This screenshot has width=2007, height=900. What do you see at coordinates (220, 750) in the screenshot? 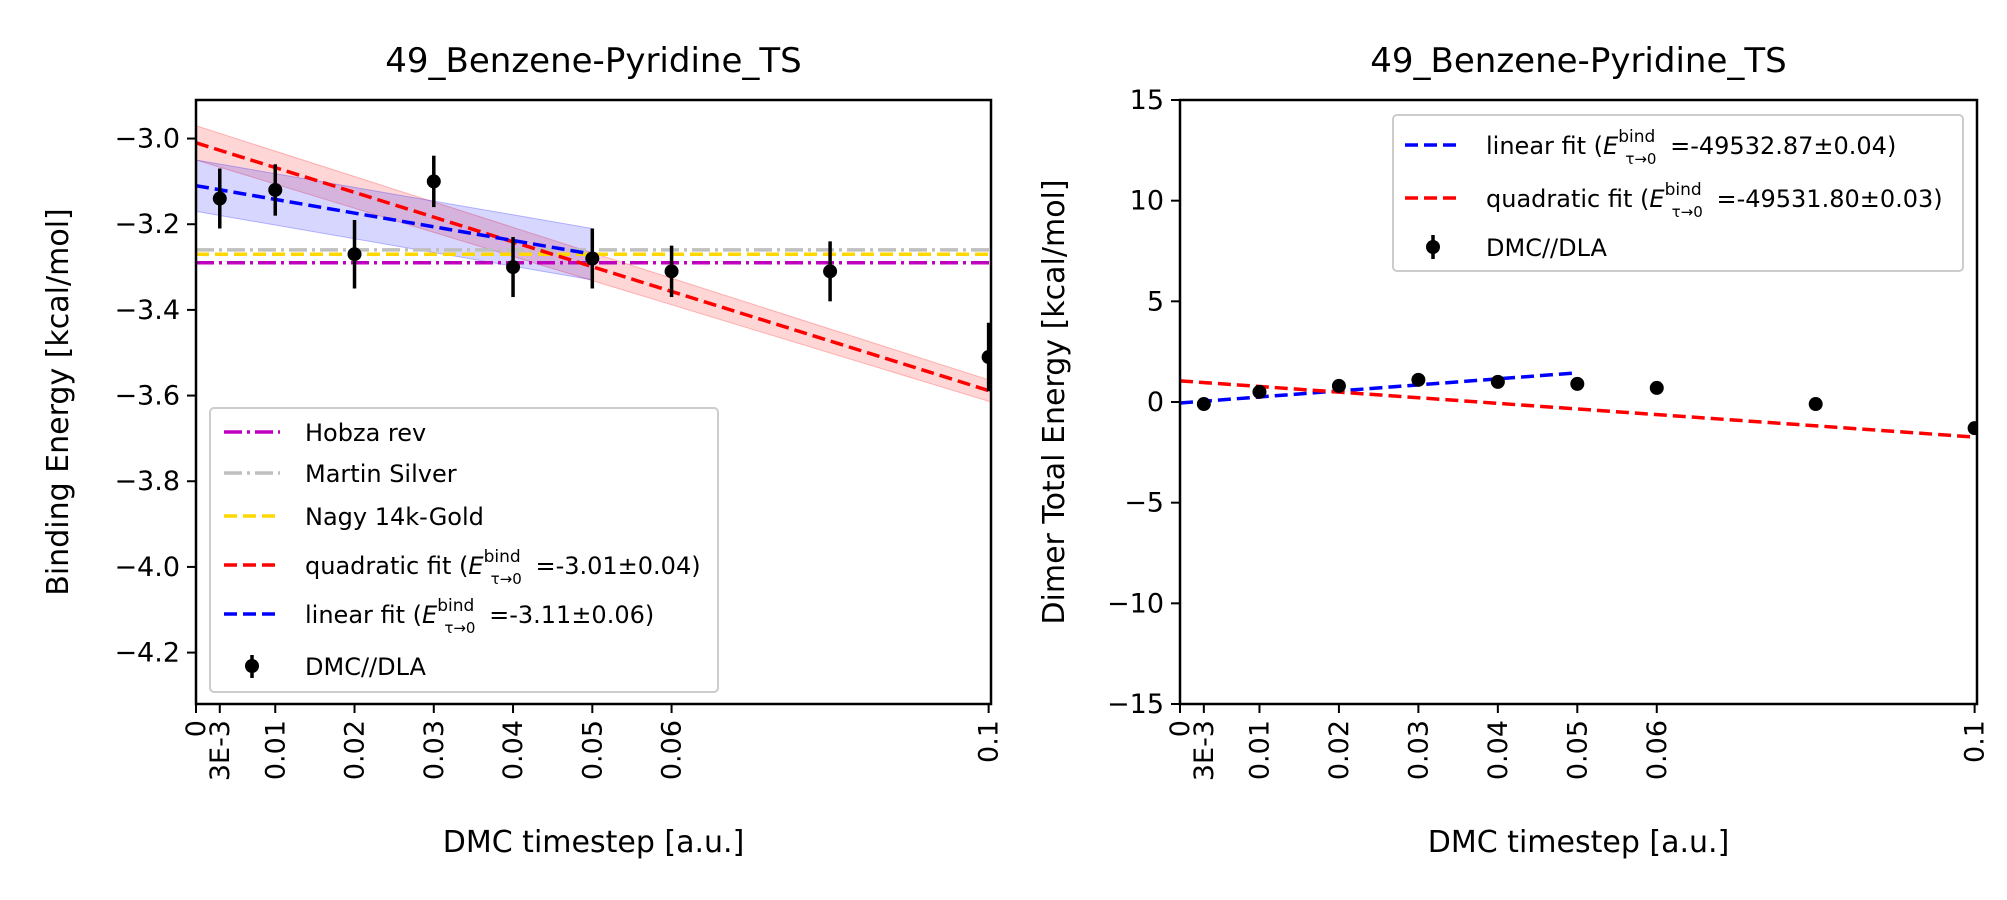
I see `x-tick-label-0-1: 3E-3` at bounding box center [220, 750].